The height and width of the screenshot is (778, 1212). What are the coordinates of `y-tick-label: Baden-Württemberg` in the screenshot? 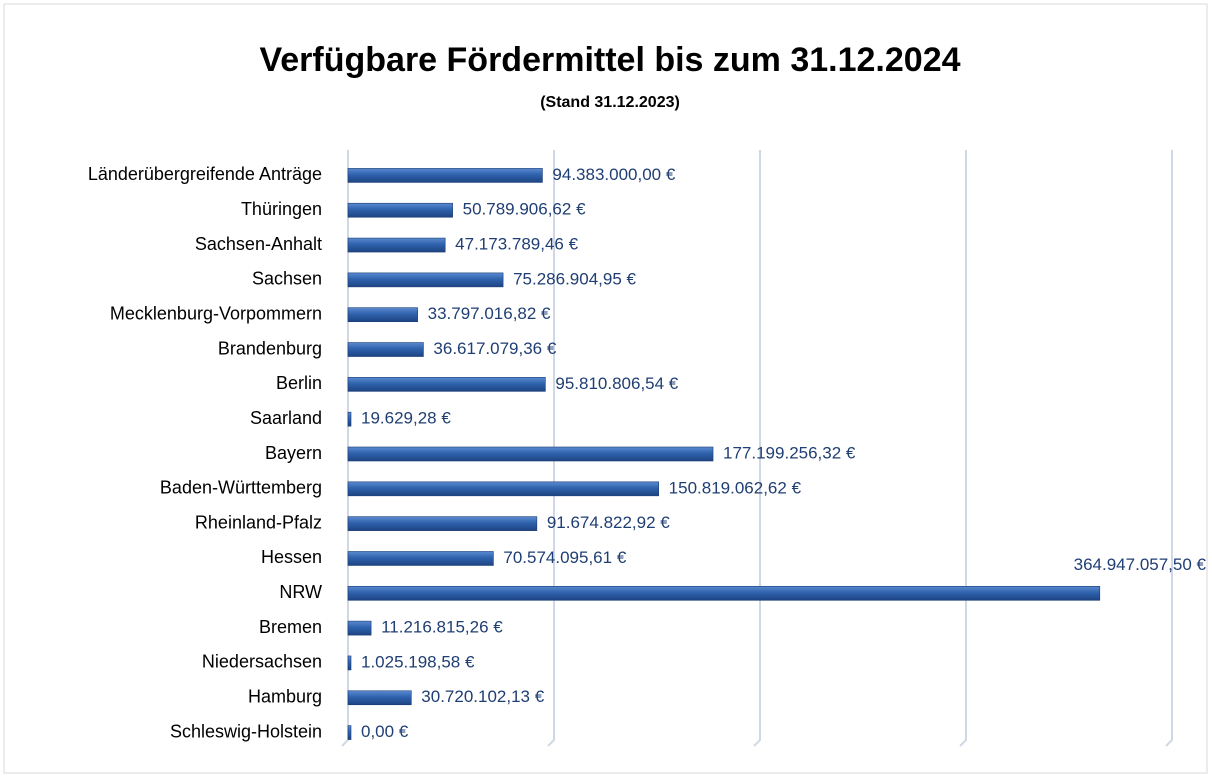 It's located at (241, 488).